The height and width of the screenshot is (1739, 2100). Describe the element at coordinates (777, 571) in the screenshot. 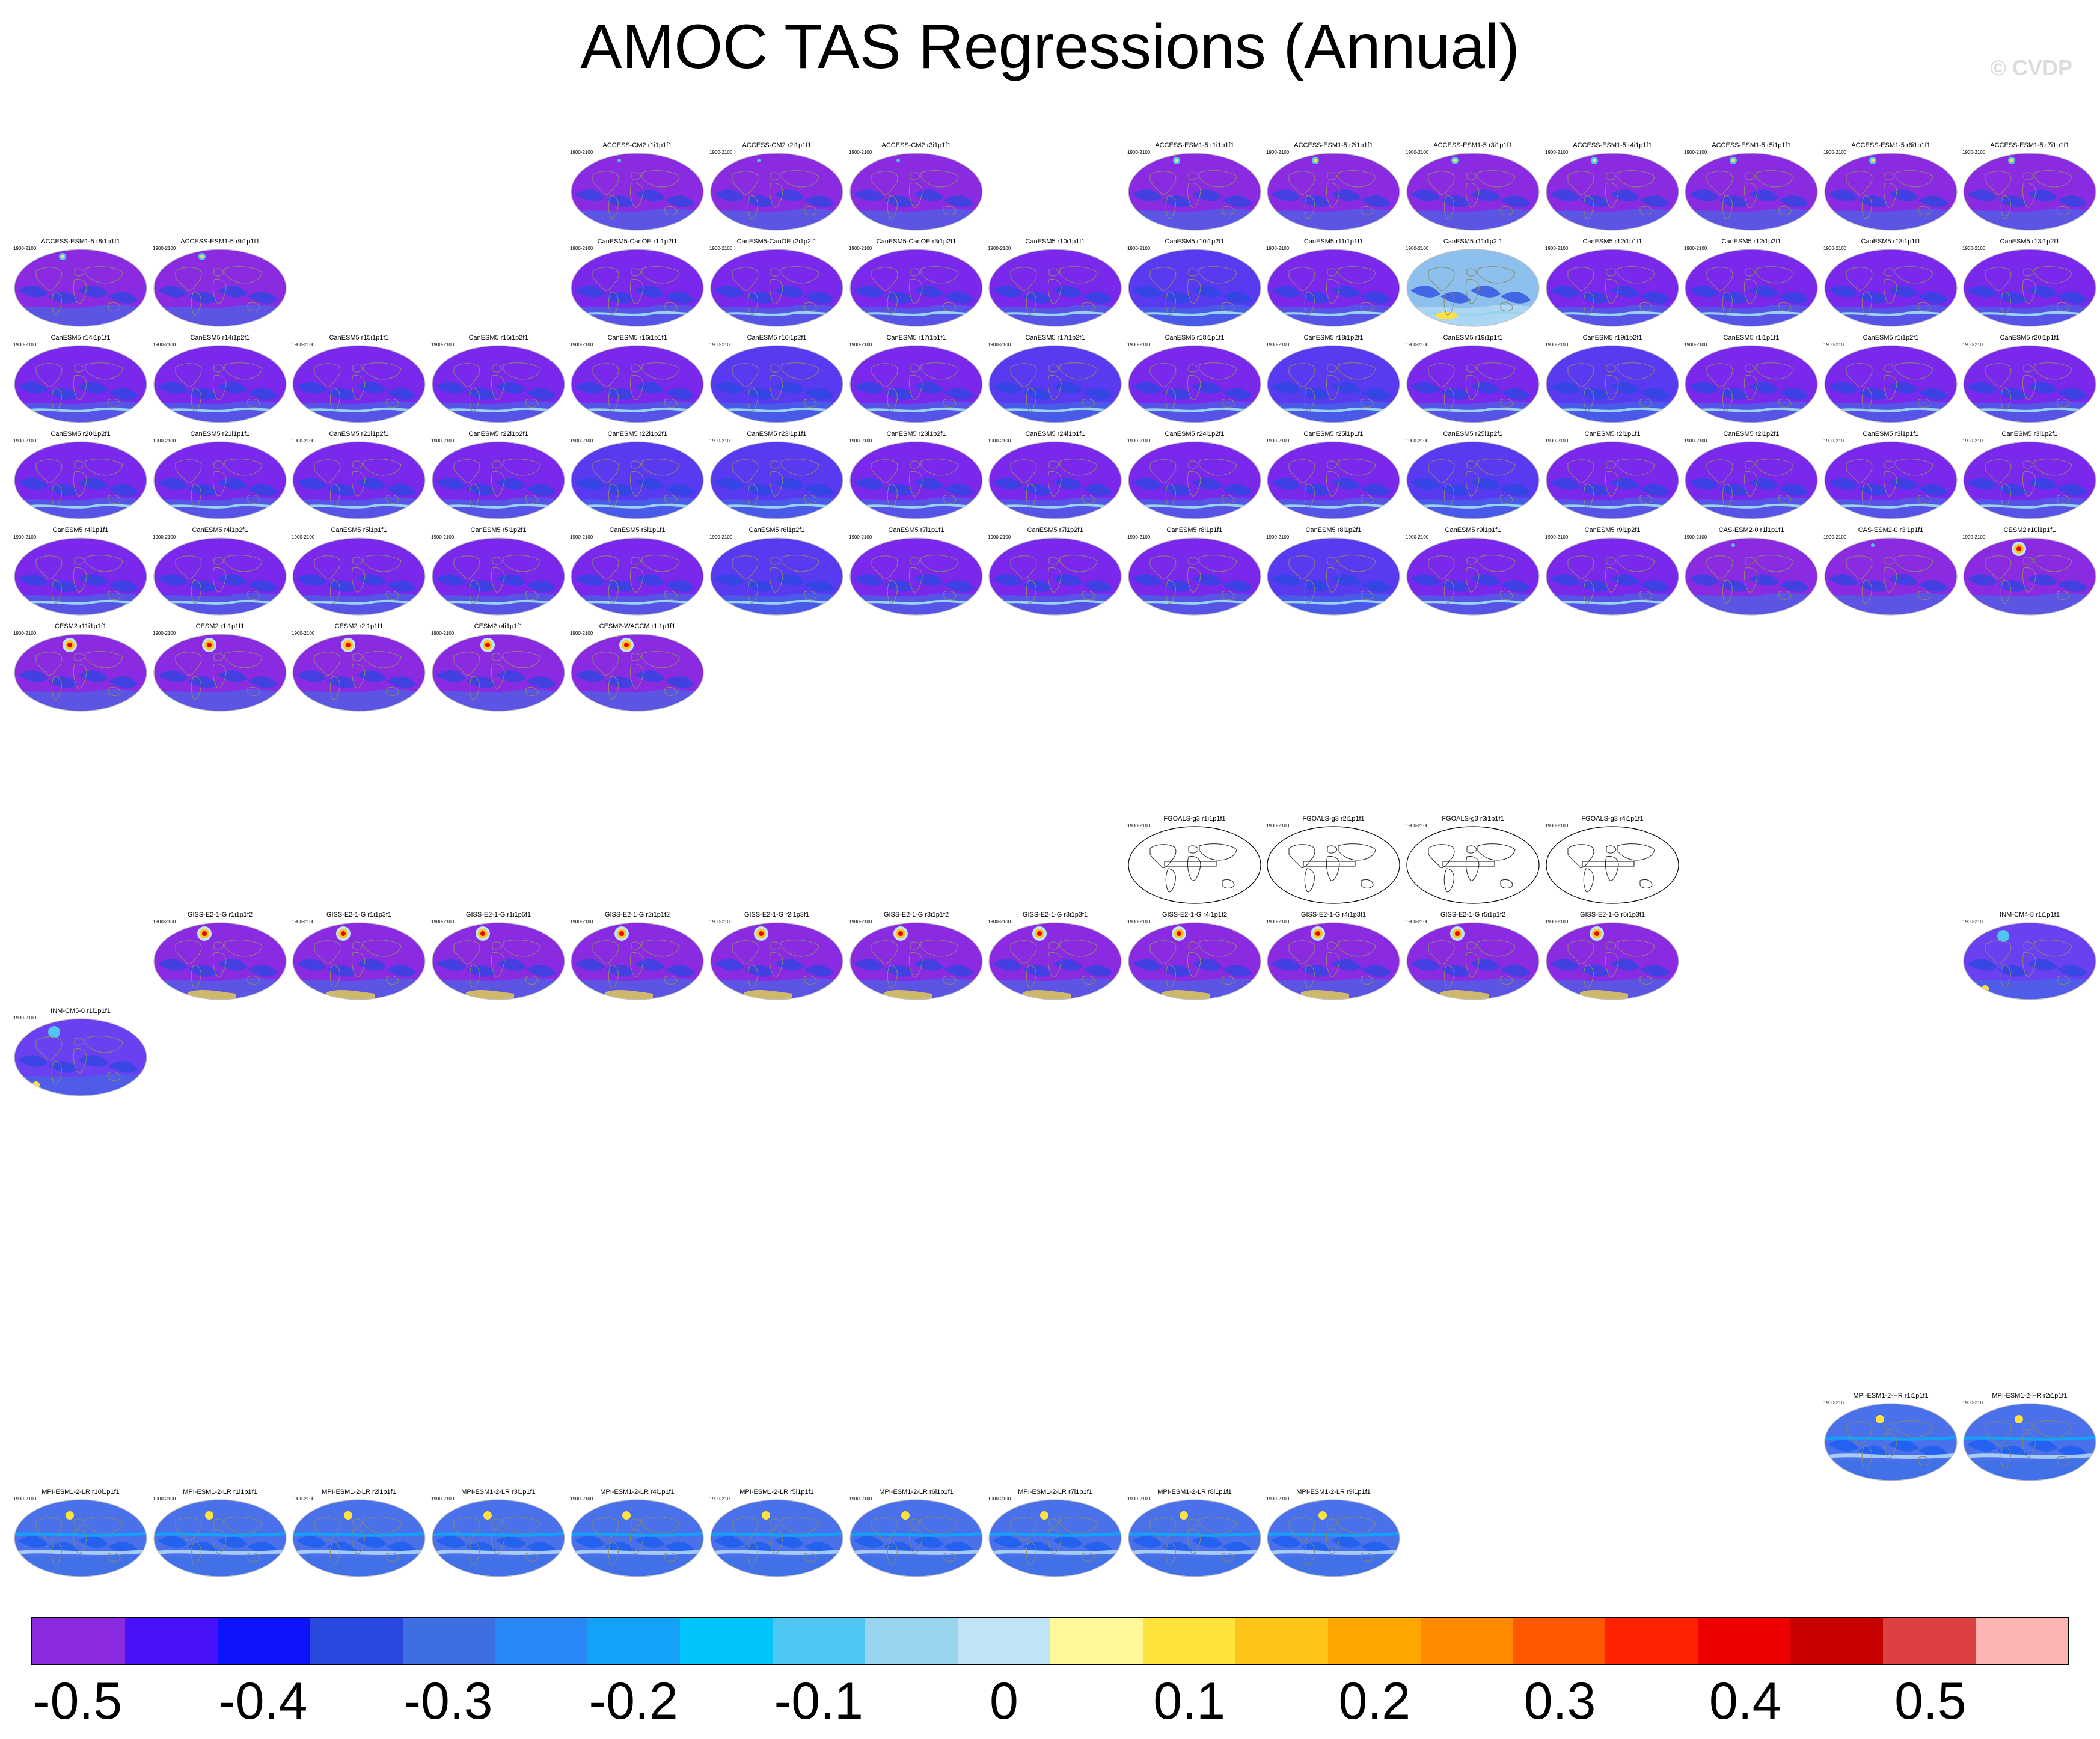

I see `map-panel: CanESM5 r6i1p2f1 1900-2100` at that location.